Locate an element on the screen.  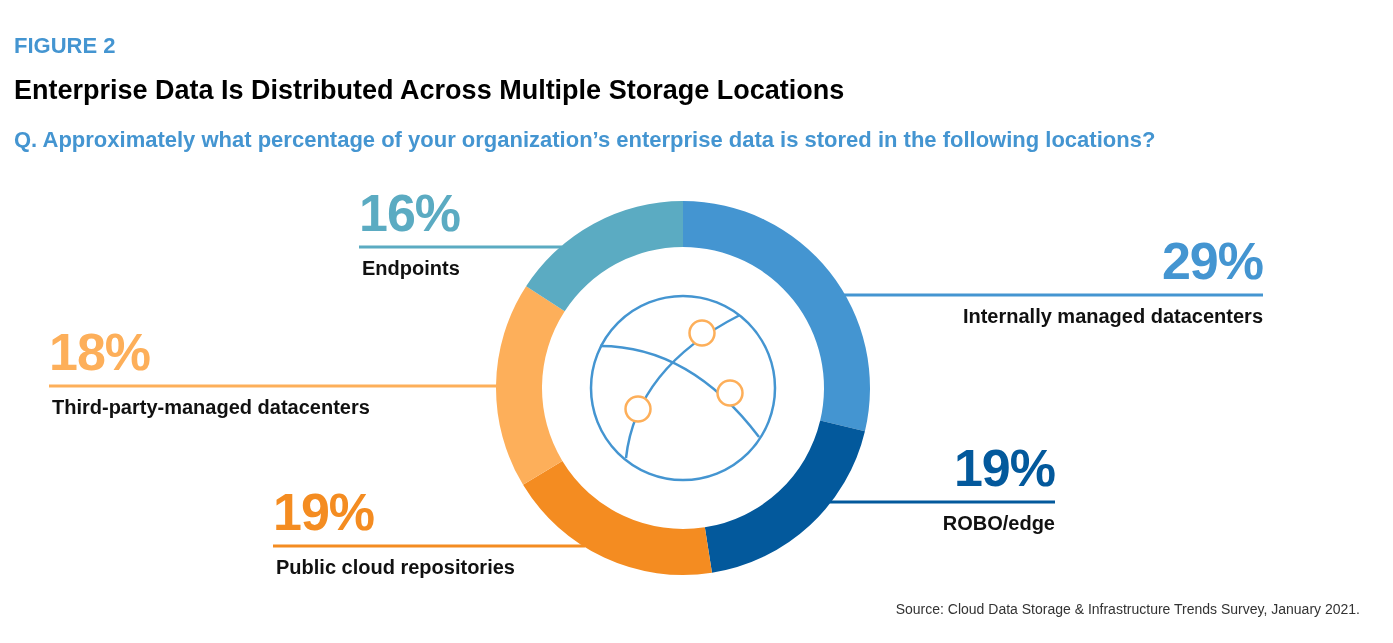
slice-label: Internally managed datacenters is located at coordinates (1112, 316).